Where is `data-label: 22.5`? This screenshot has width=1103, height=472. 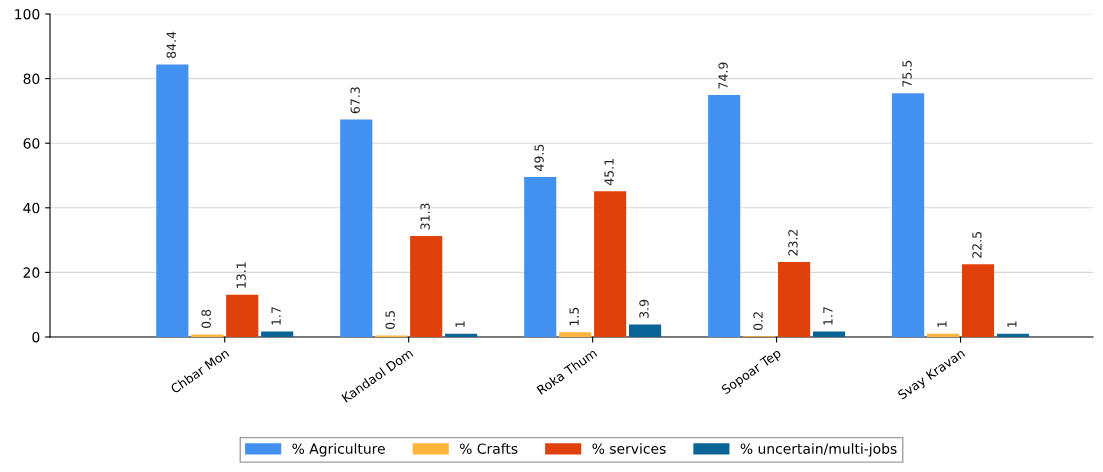 data-label: 22.5 is located at coordinates (977, 245).